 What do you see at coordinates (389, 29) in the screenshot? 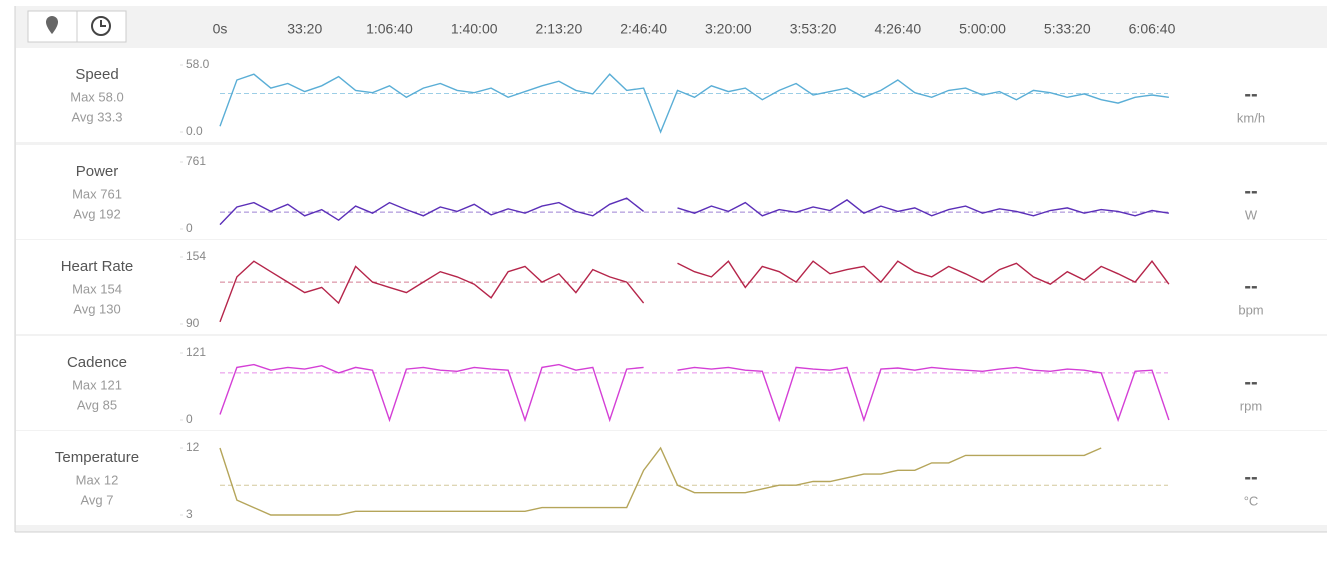
I see `x-tick-label: 1:06:40` at bounding box center [389, 29].